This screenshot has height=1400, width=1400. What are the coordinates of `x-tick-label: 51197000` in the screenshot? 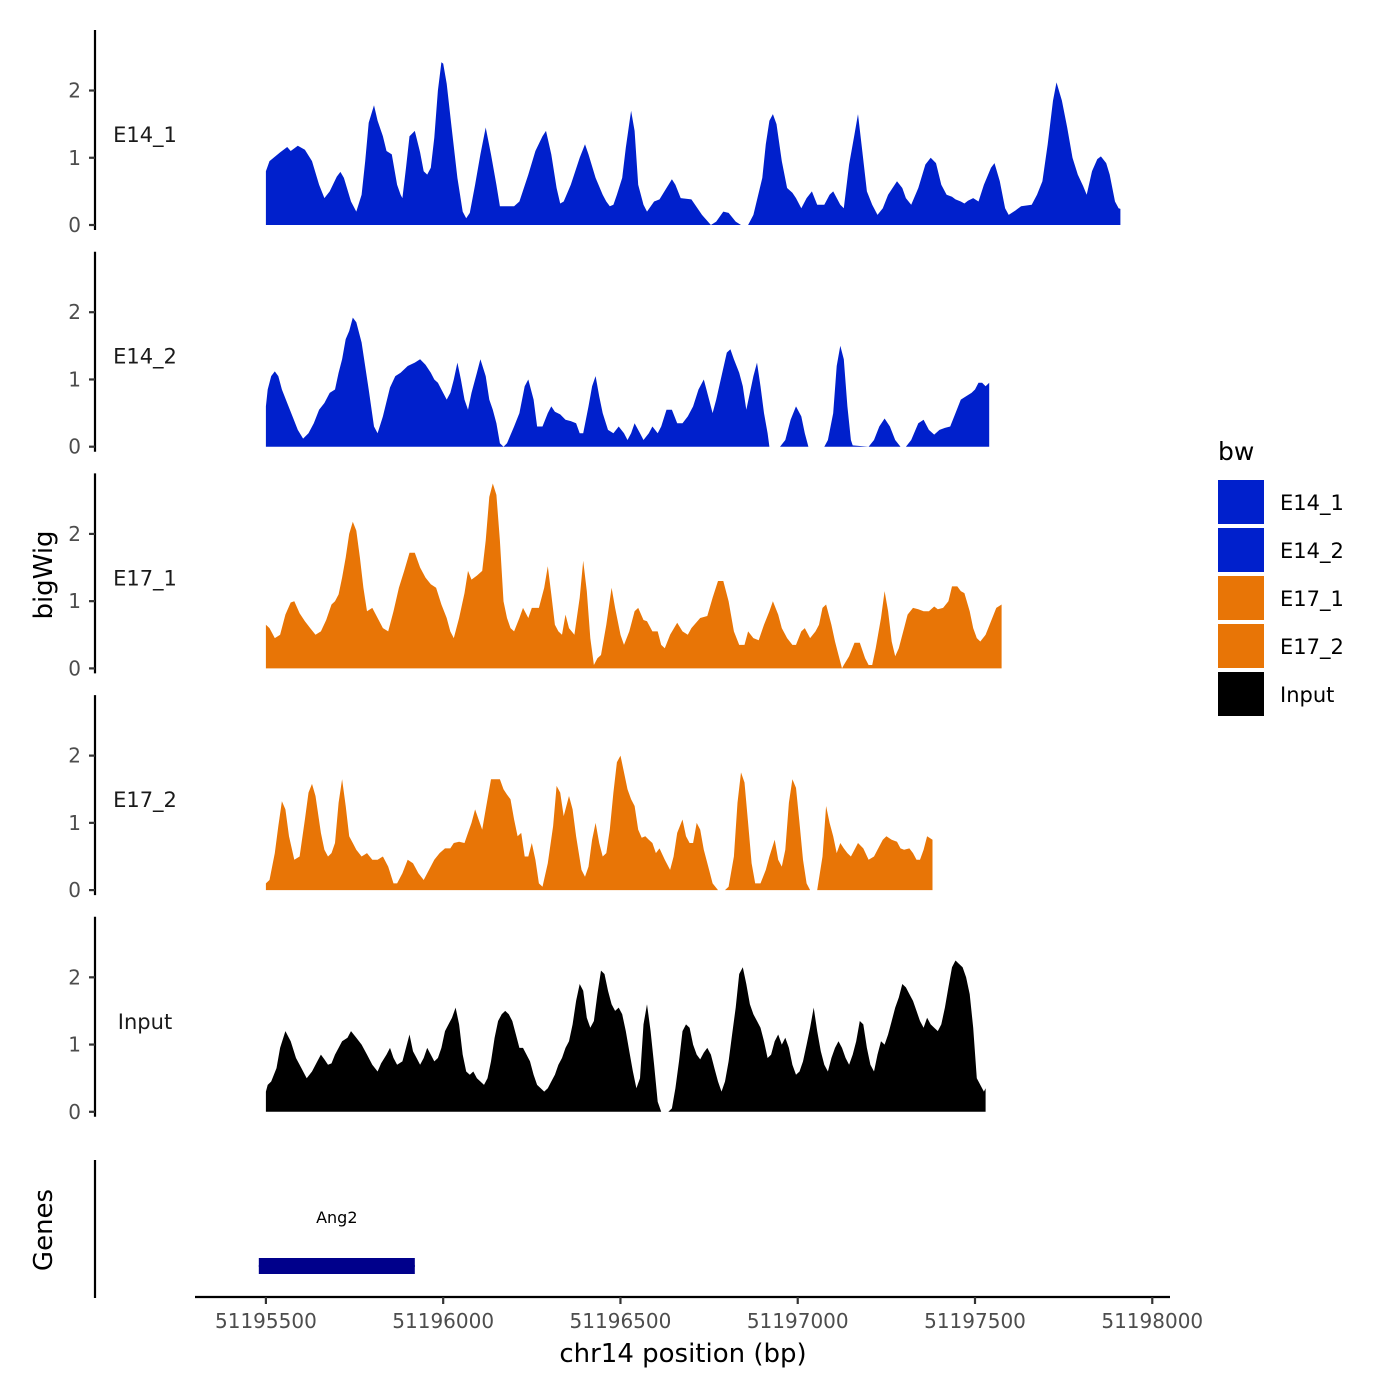 It's located at (798, 1321).